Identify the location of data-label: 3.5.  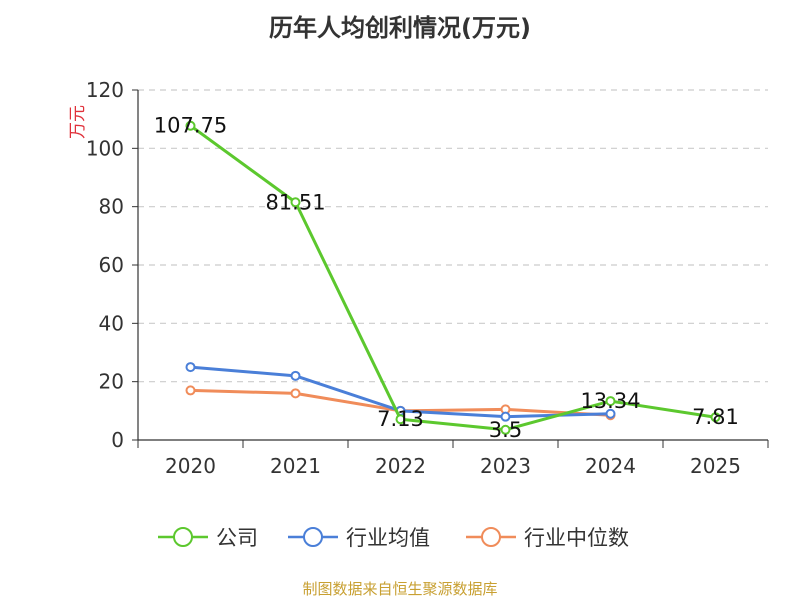
(505, 430).